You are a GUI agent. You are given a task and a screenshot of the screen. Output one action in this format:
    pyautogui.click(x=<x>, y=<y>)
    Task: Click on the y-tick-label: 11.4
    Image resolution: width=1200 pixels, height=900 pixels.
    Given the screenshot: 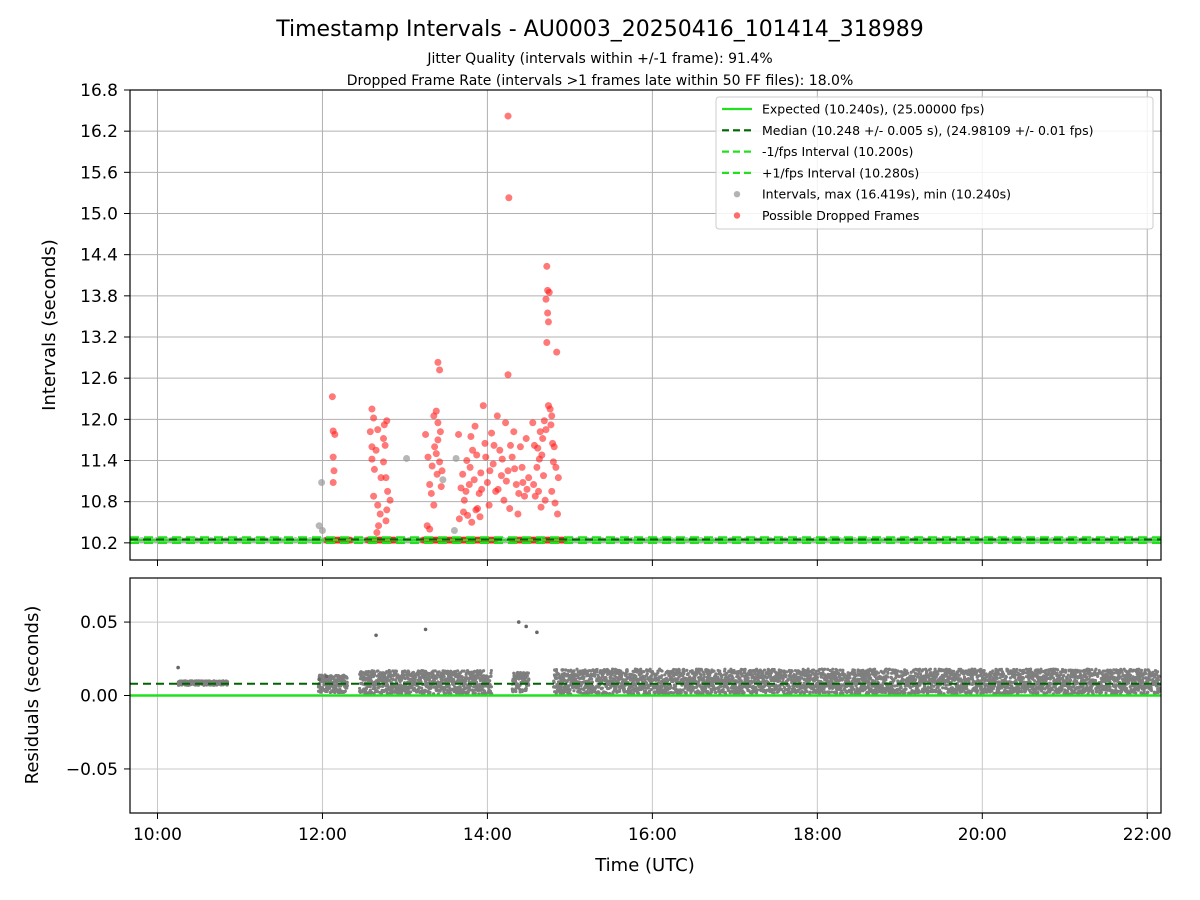 What is the action you would take?
    pyautogui.click(x=99, y=462)
    